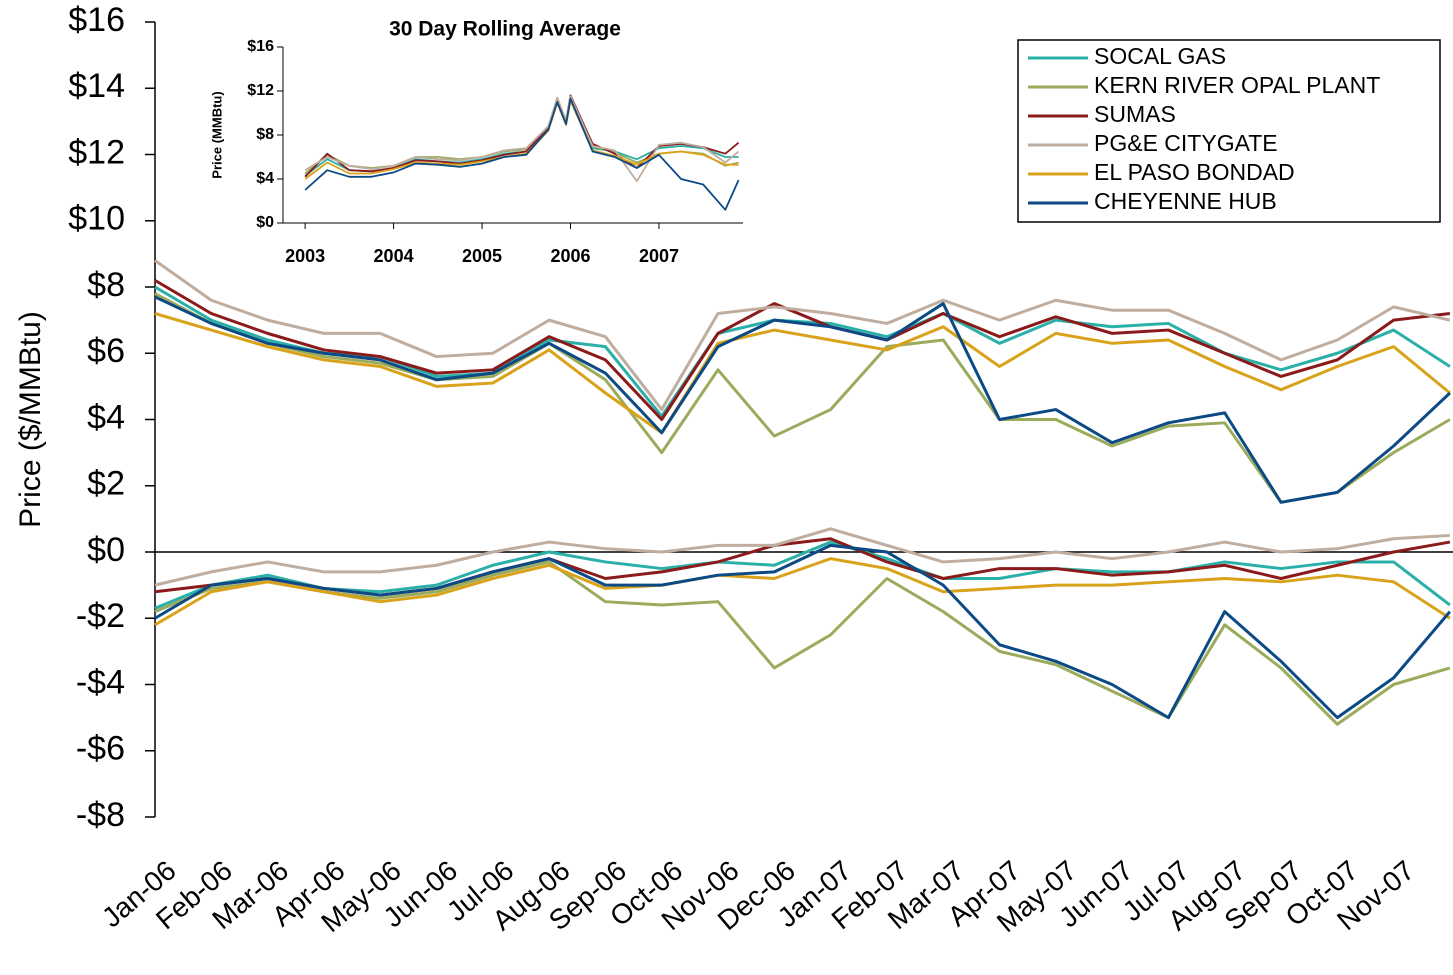  Describe the element at coordinates (100, 616) in the screenshot. I see `y-tick-label: -$2` at that location.